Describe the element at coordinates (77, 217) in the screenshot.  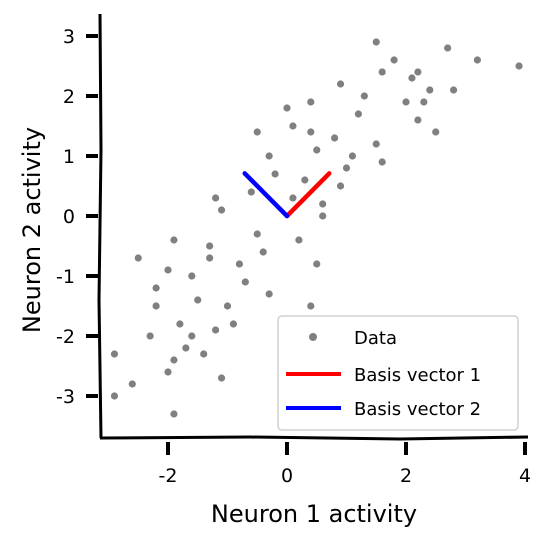
I see `y-axis-ticks: -3 -2 -1 0 1 2 3` at that location.